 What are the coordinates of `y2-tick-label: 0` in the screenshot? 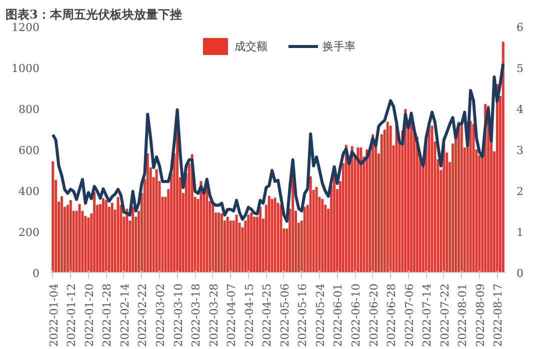 It's located at (520, 273).